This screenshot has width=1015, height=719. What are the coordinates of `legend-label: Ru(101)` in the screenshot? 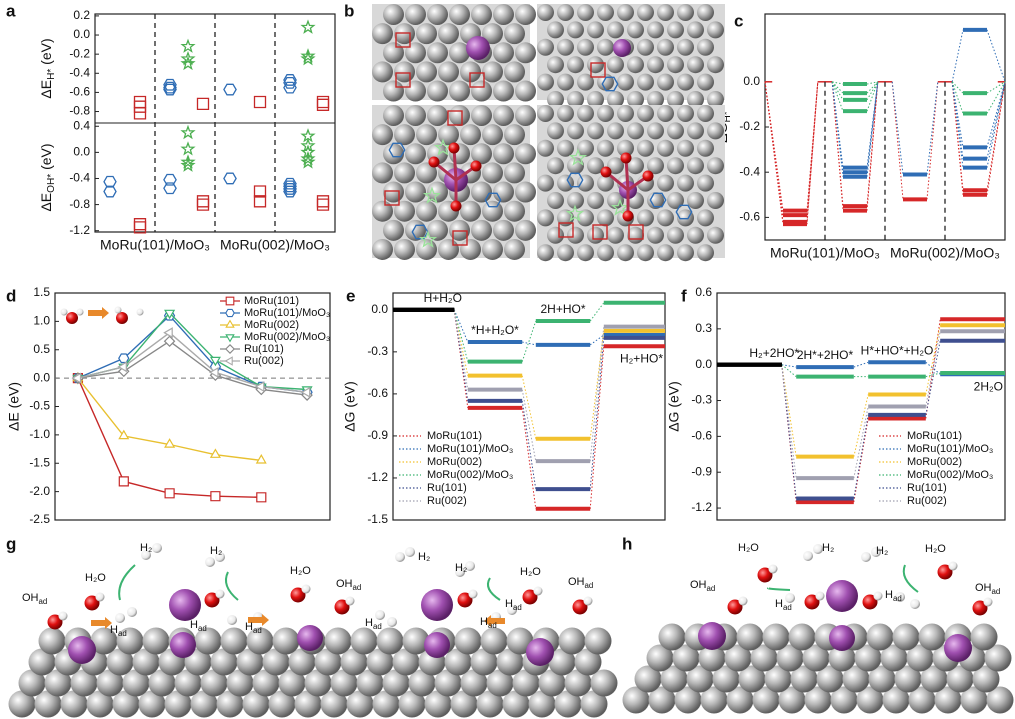 It's located at (447, 488).